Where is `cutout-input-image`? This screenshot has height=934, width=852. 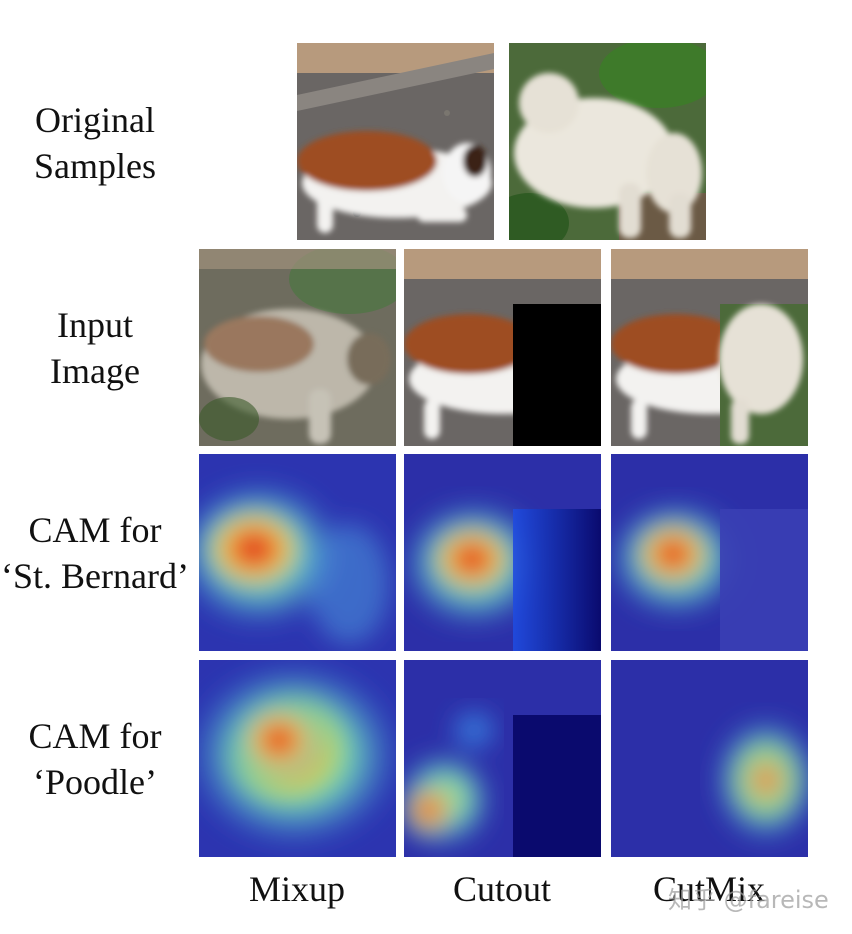 cutout-input-image is located at coordinates (502, 347).